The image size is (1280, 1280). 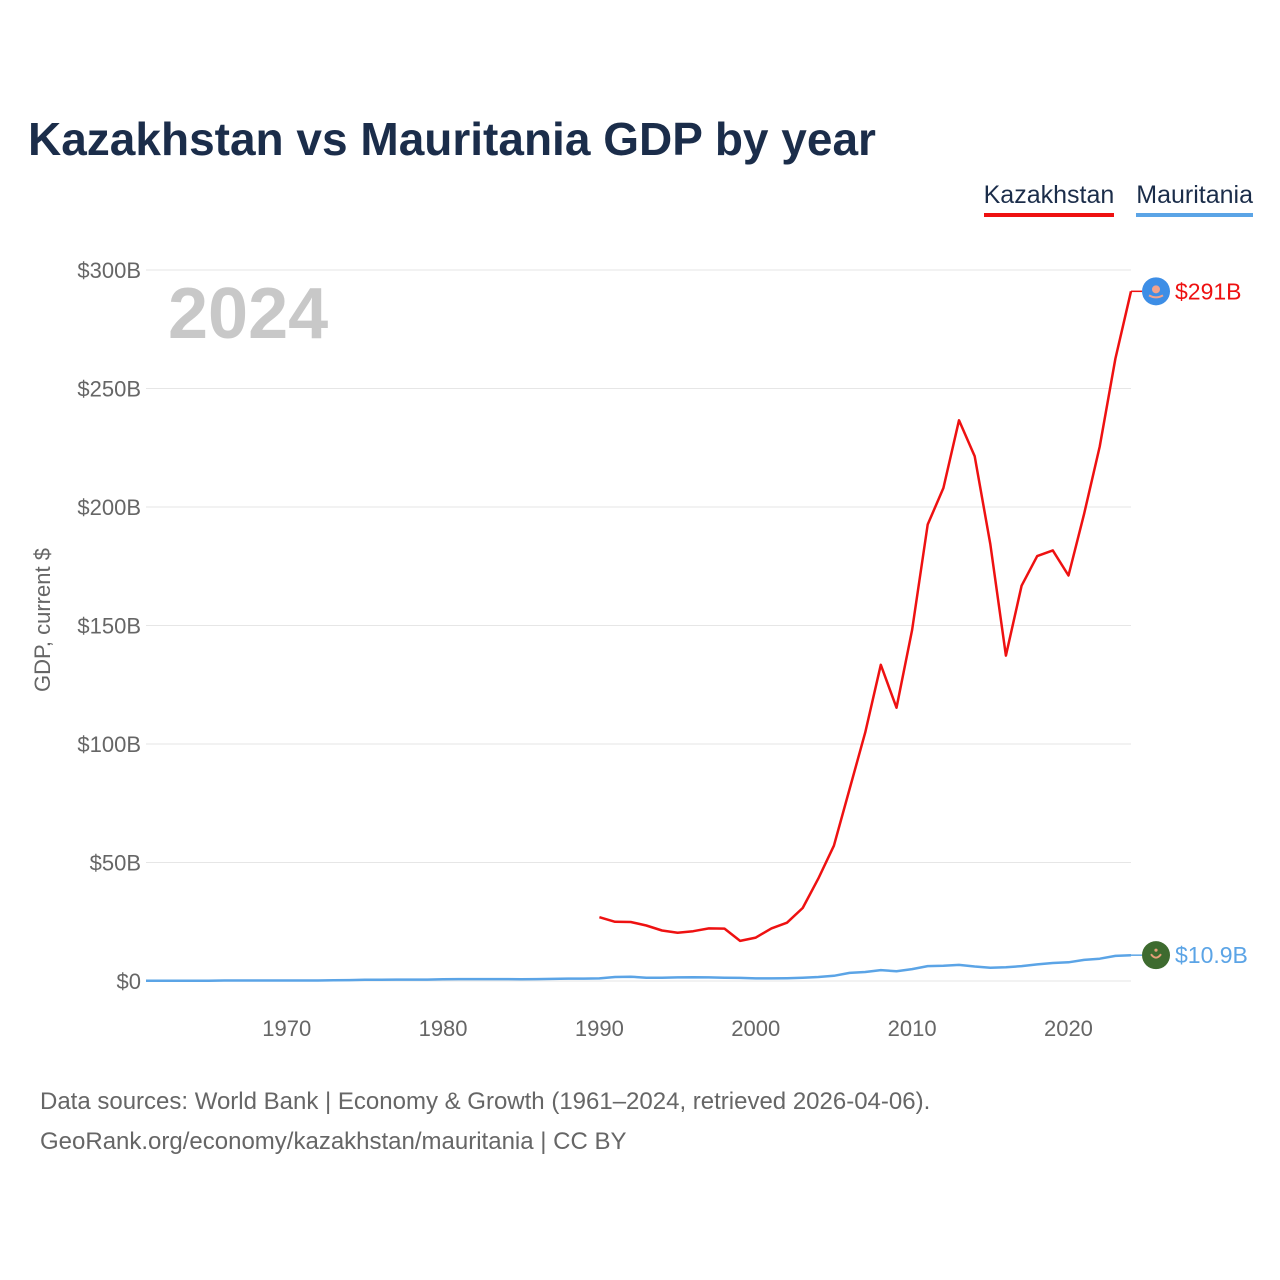 I want to click on x-tick-label: 2000, so click(x=755, y=1028).